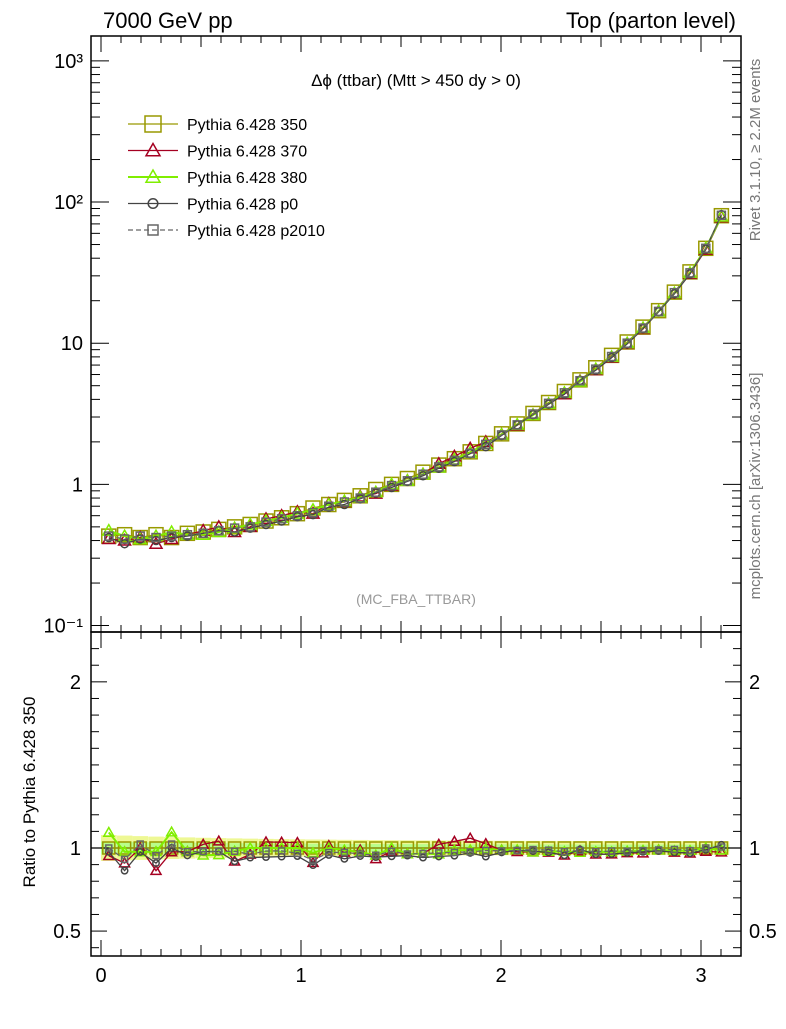 This screenshot has width=786, height=1029. I want to click on ratio-line, so click(415, 852).